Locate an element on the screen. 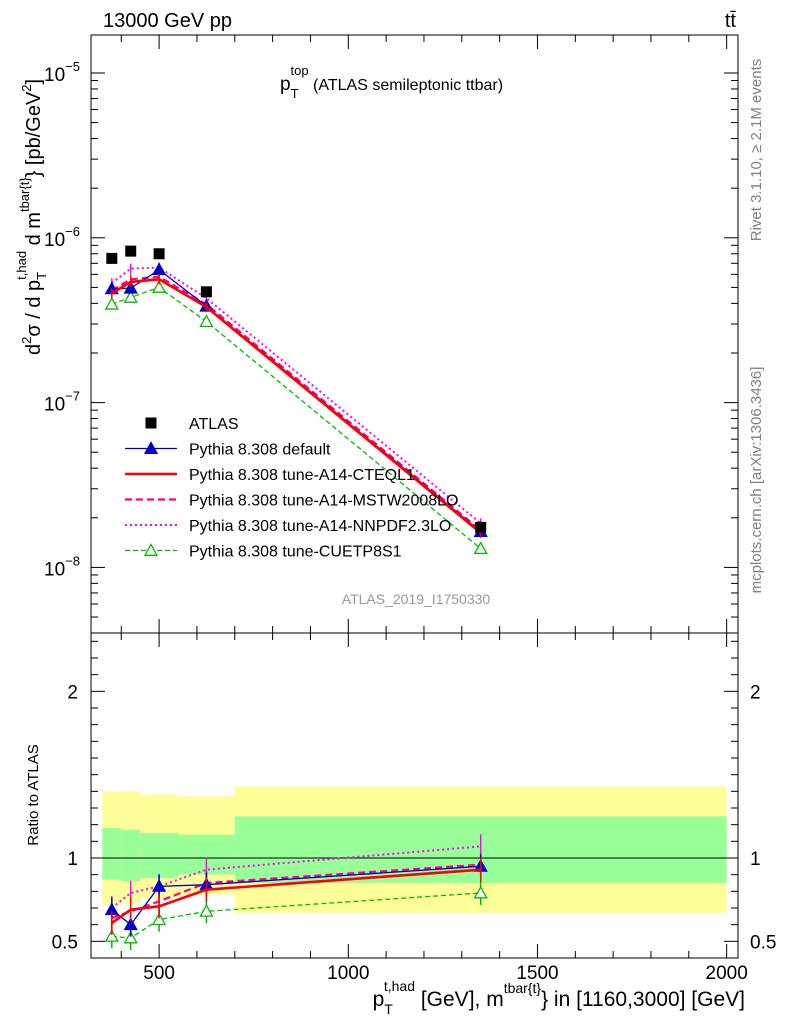  ratio-y-tick-label: 2 is located at coordinates (72, 692).